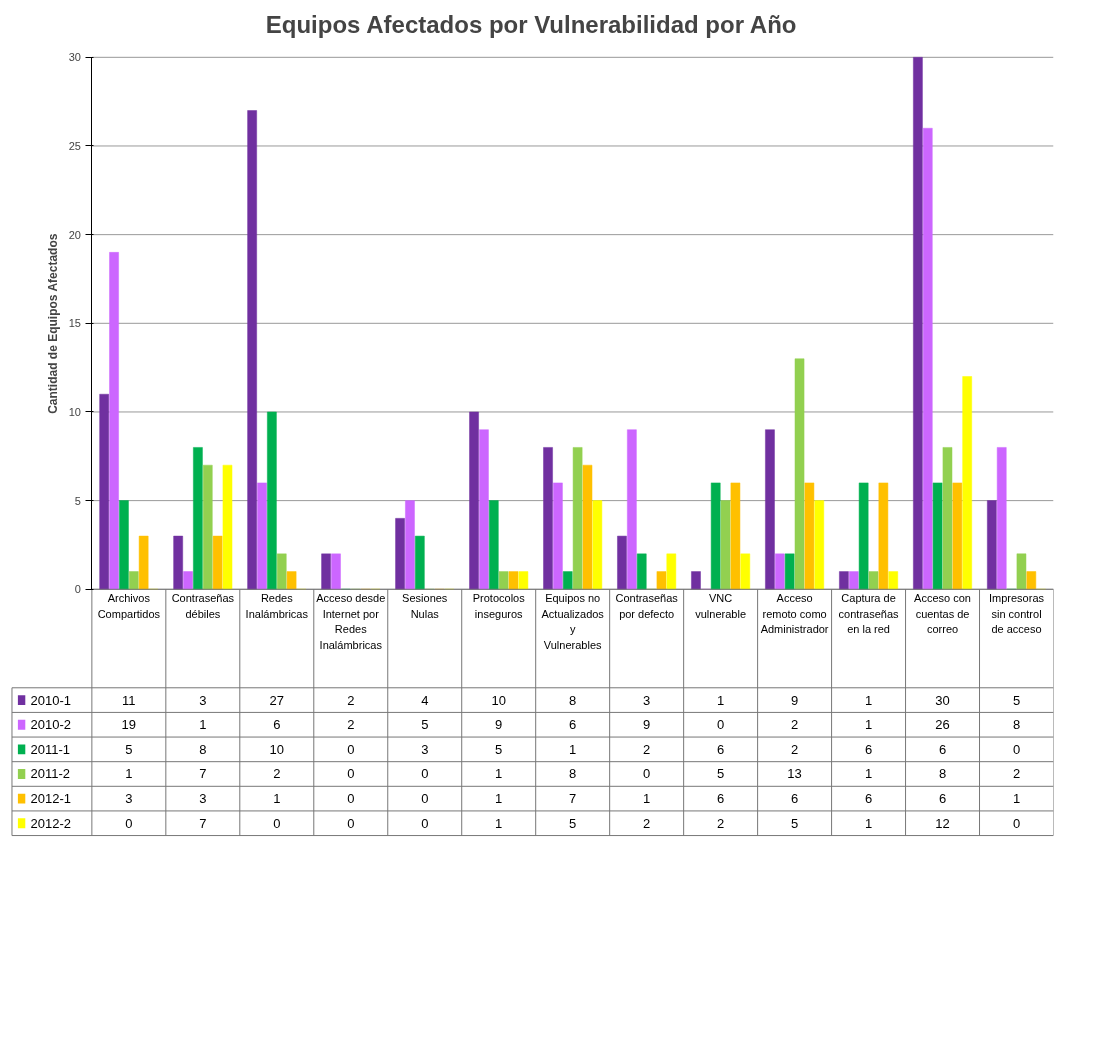  Describe the element at coordinates (203, 606) in the screenshot. I see `x-tick-label: Contraseñas débiles` at that location.